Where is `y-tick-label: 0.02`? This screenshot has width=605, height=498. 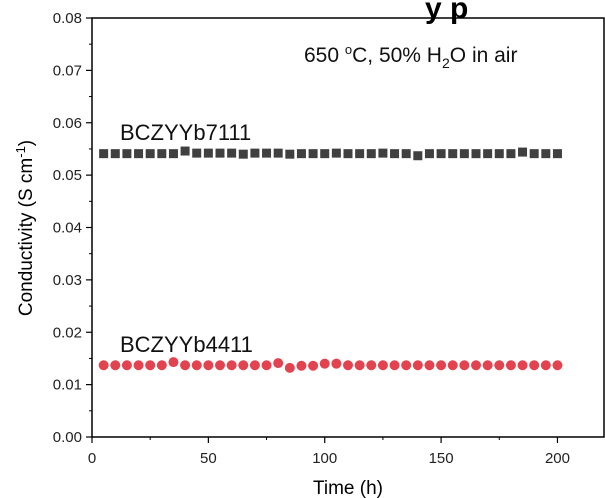
y-tick-label: 0.02 is located at coordinates (67, 332).